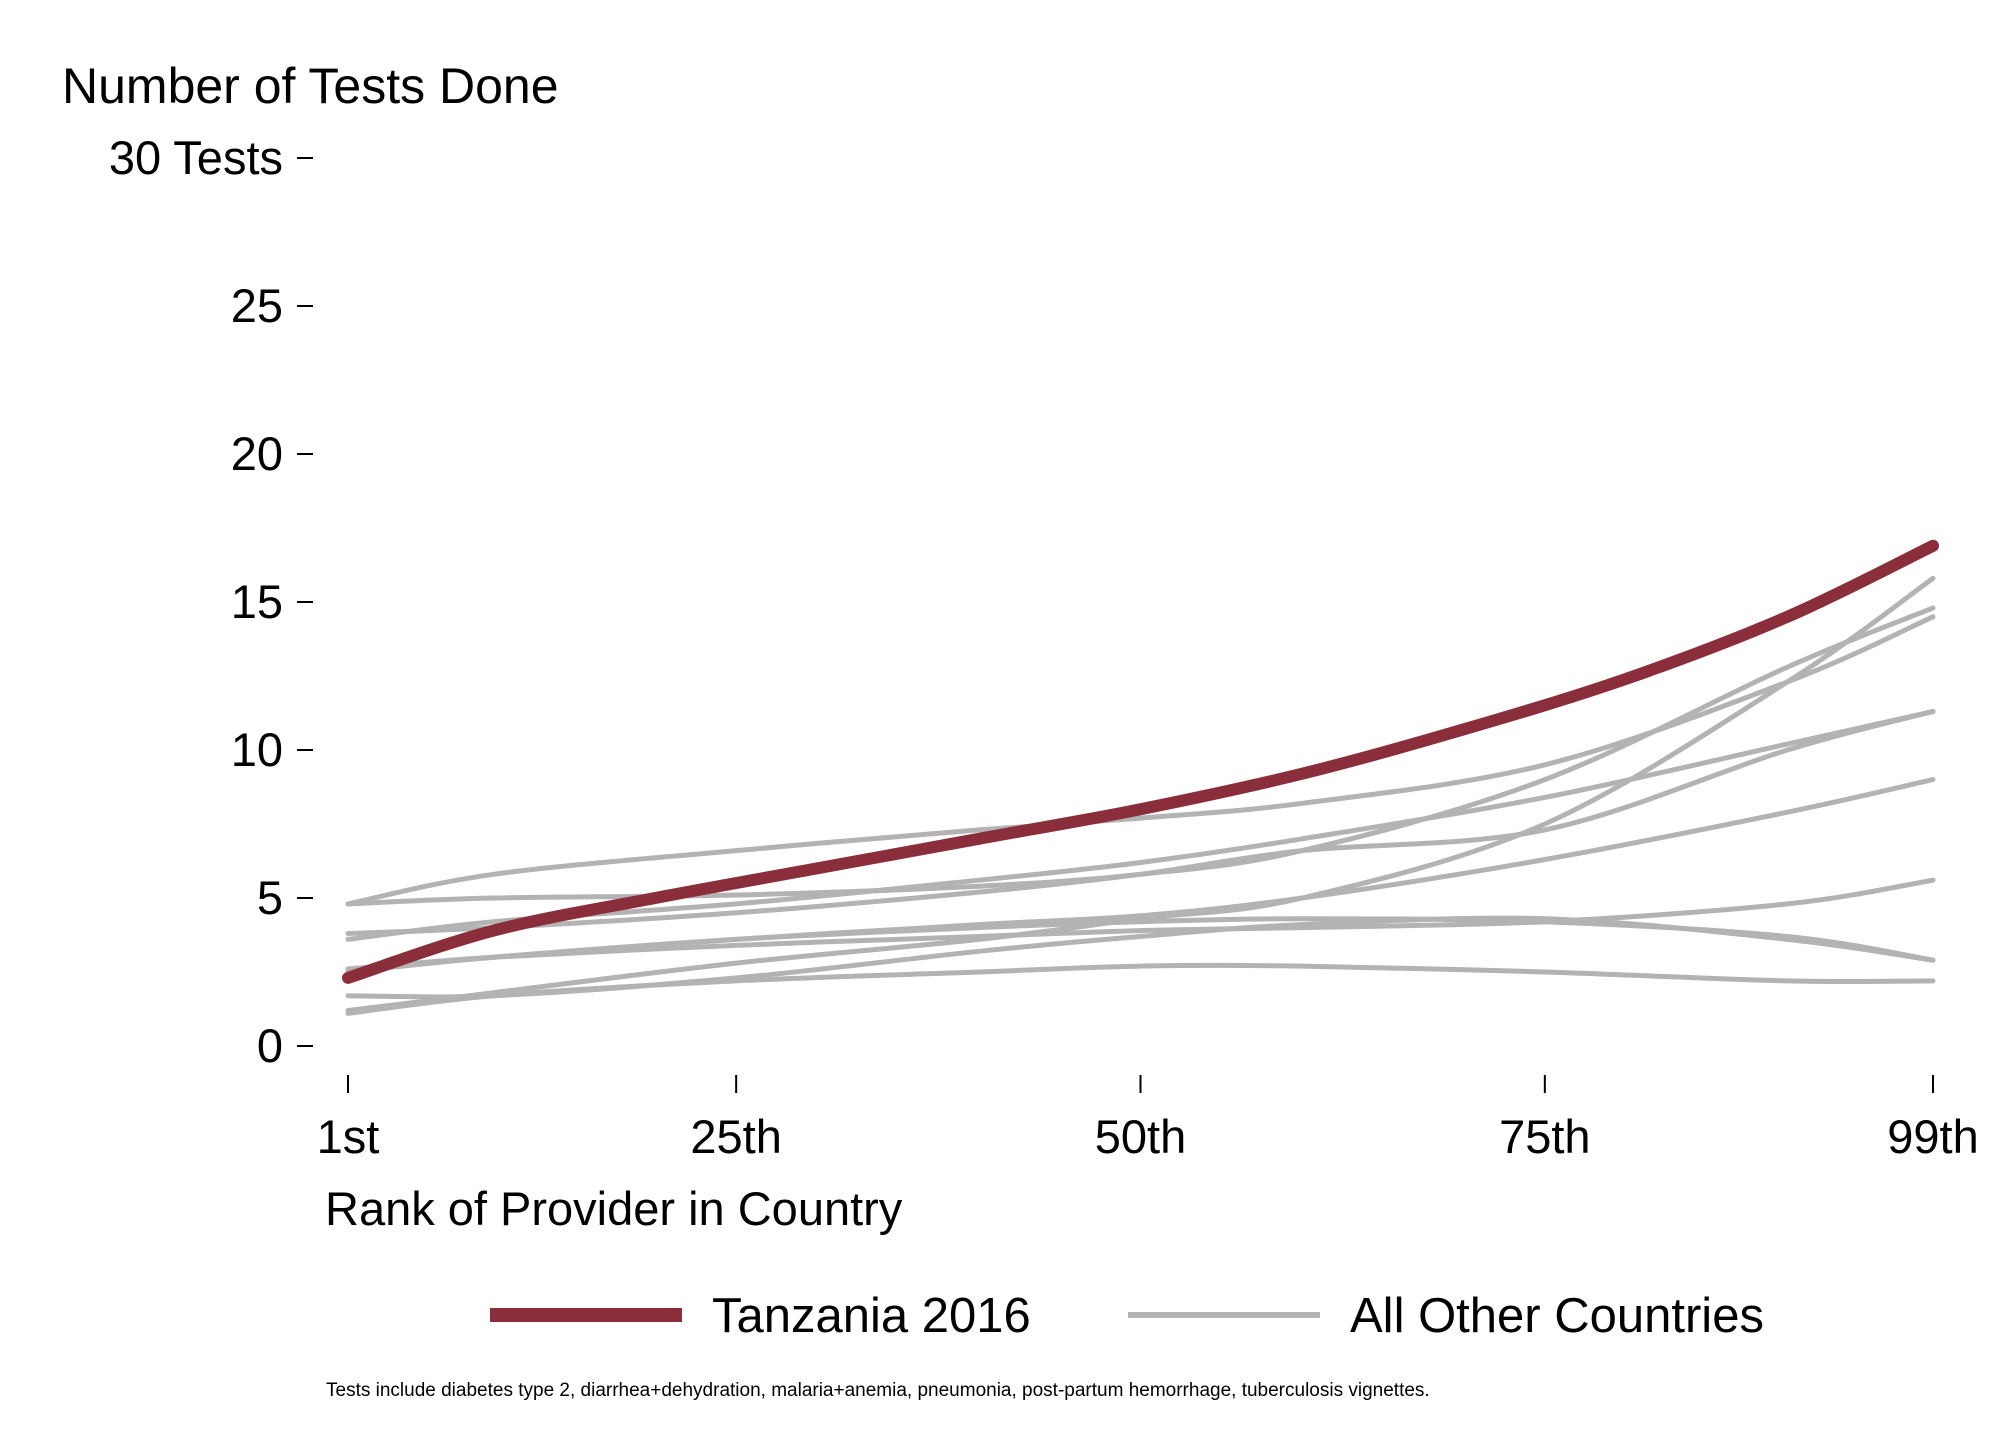 This screenshot has height=1455, width=2000. Describe the element at coordinates (1557, 1316) in the screenshot. I see `legend-label-other-countries: All Other Countries` at that location.